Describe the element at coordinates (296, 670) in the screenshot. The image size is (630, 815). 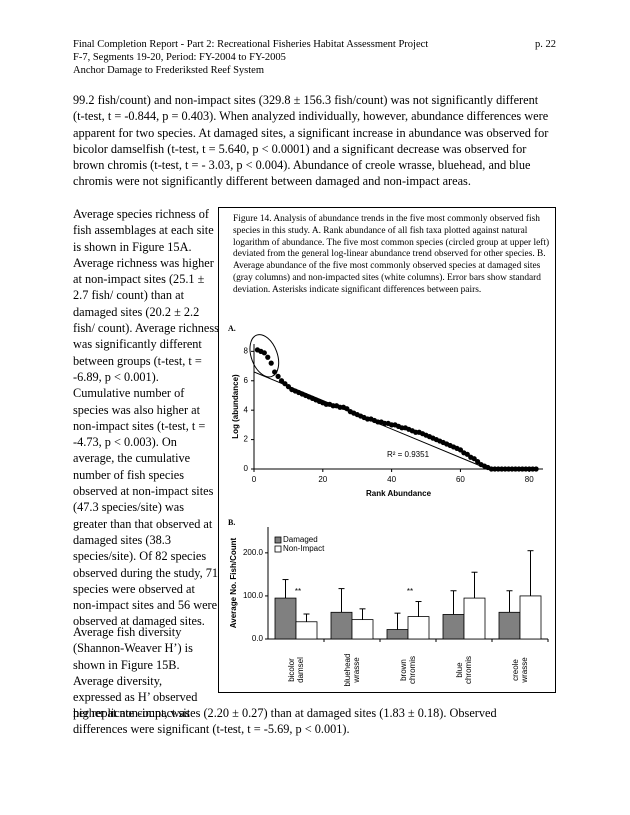
I see `x-tick-label: bicolor damsel` at that location.